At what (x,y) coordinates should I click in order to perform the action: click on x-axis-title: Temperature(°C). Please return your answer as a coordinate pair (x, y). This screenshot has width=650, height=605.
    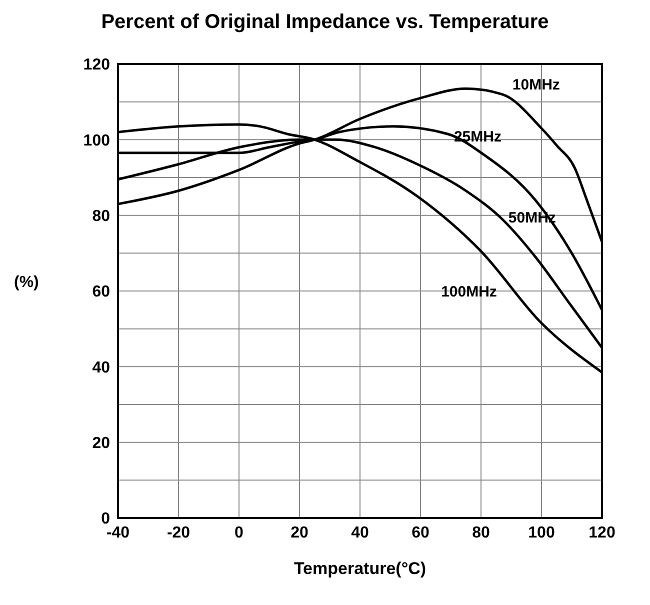
    Looking at the image, I should click on (360, 568).